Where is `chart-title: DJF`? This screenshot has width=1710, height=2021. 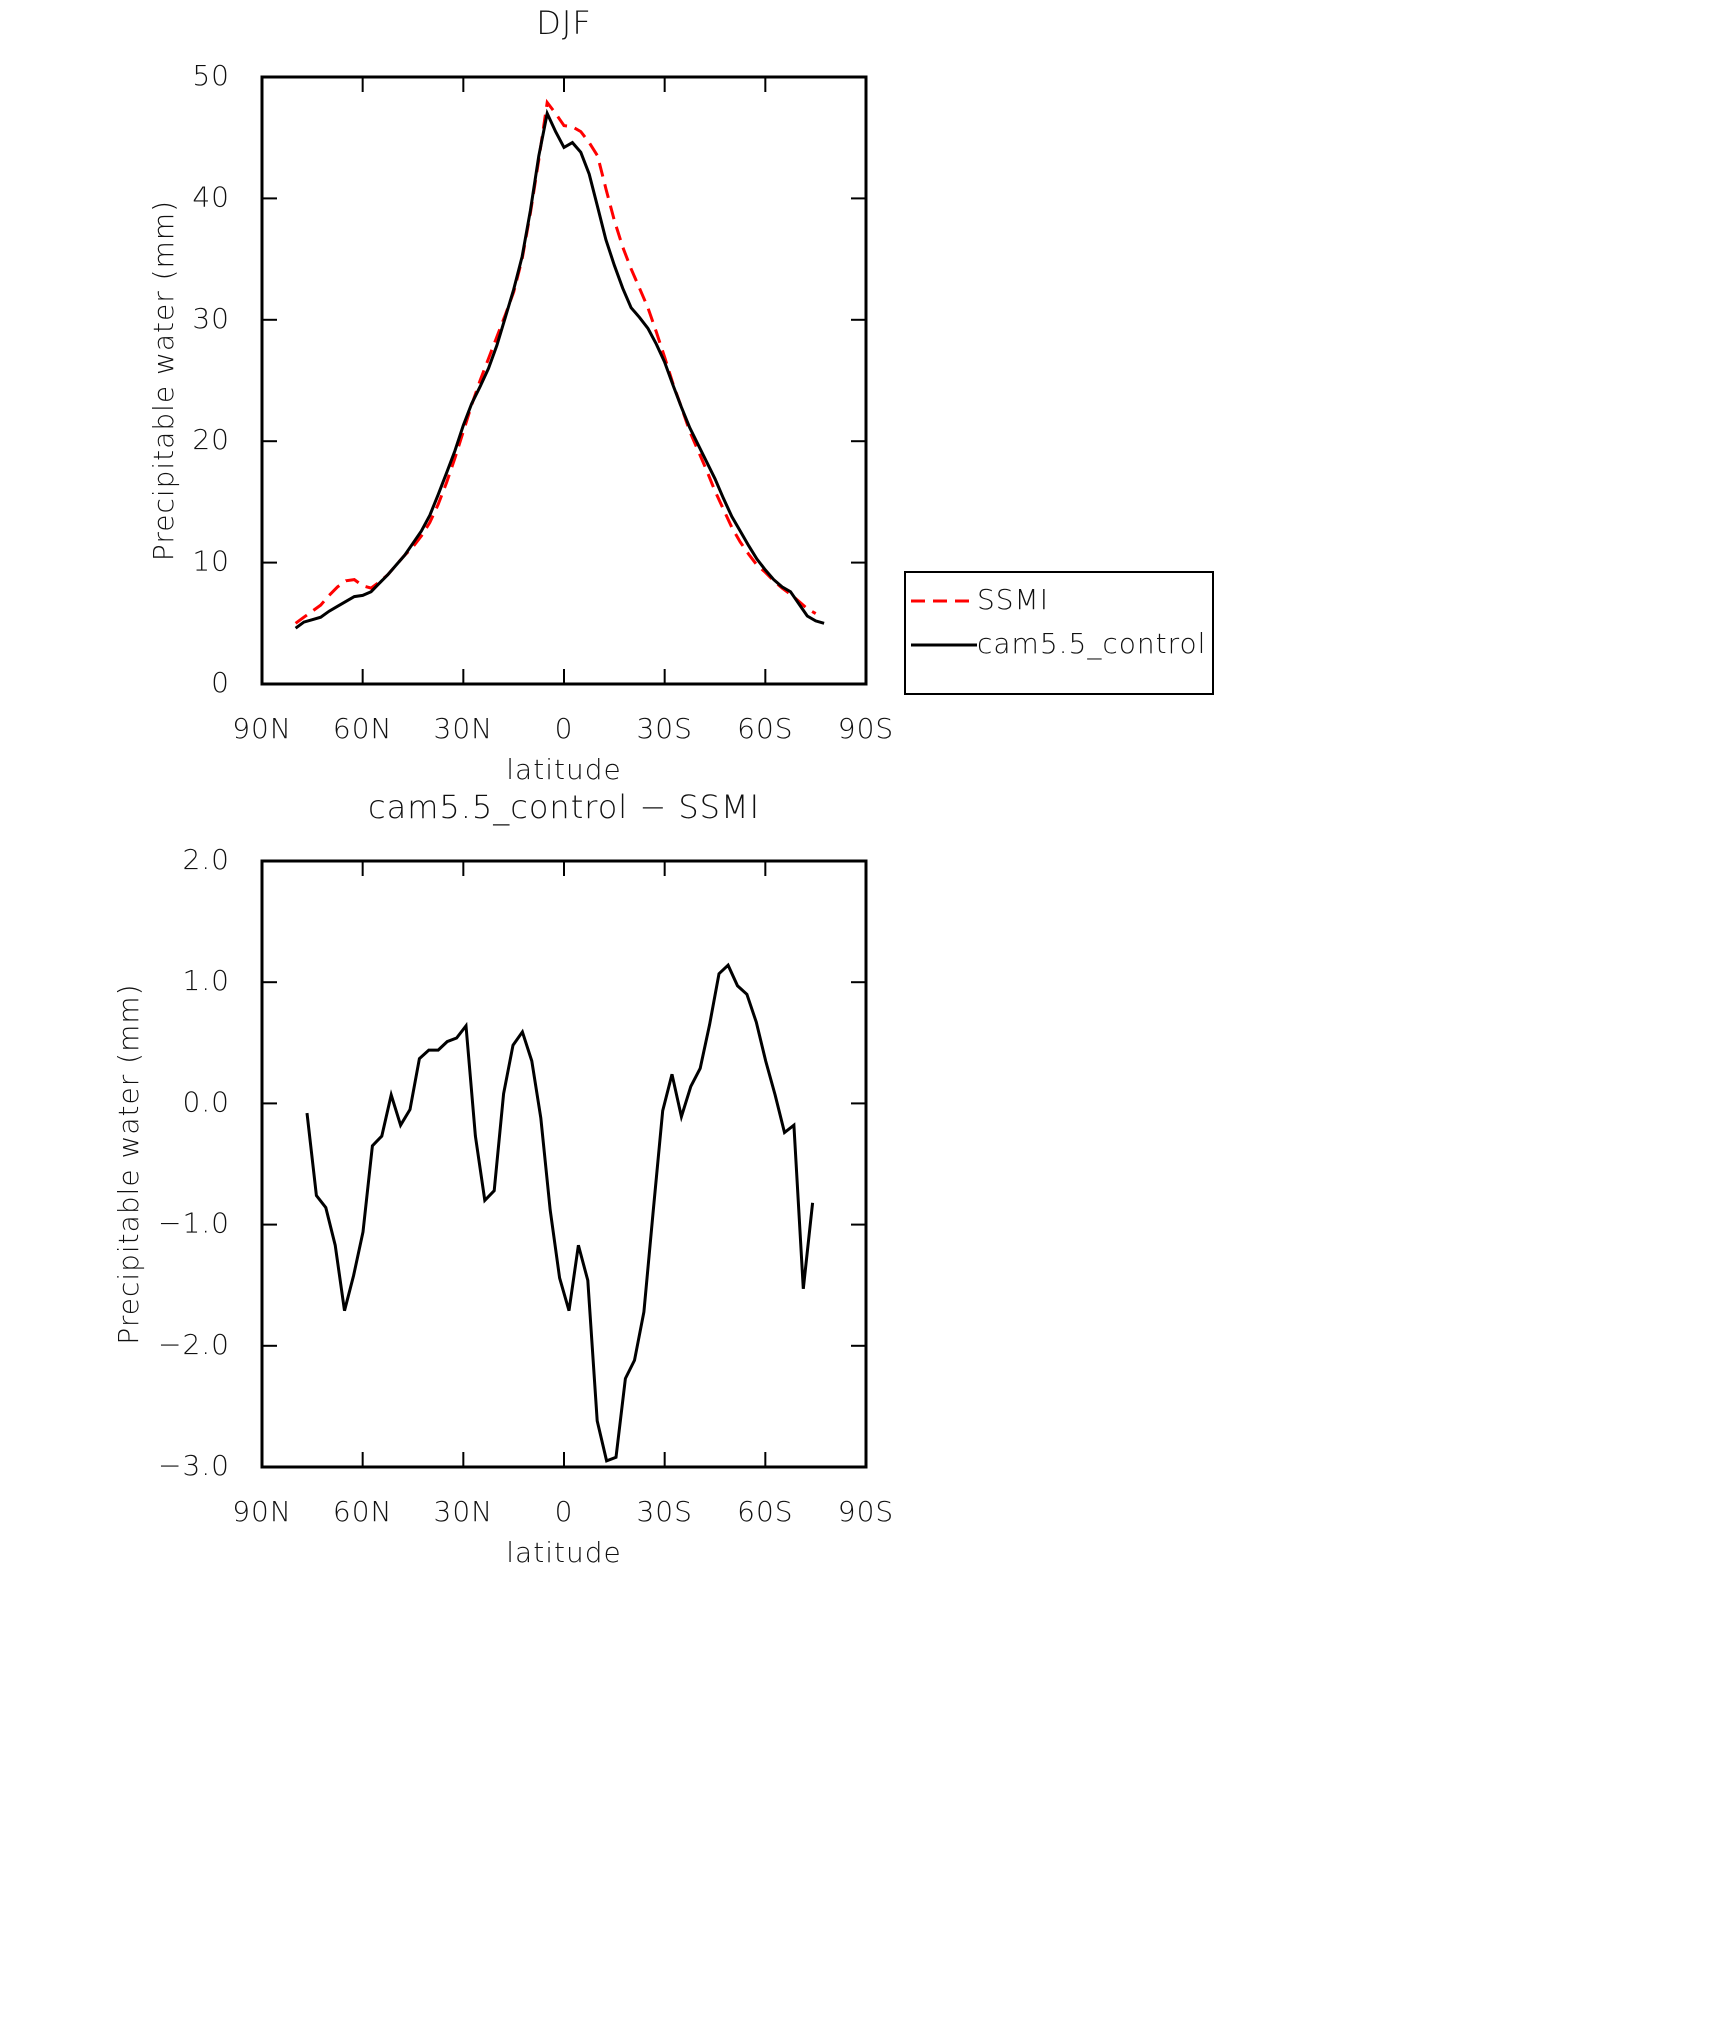 chart-title: DJF is located at coordinates (563, 23).